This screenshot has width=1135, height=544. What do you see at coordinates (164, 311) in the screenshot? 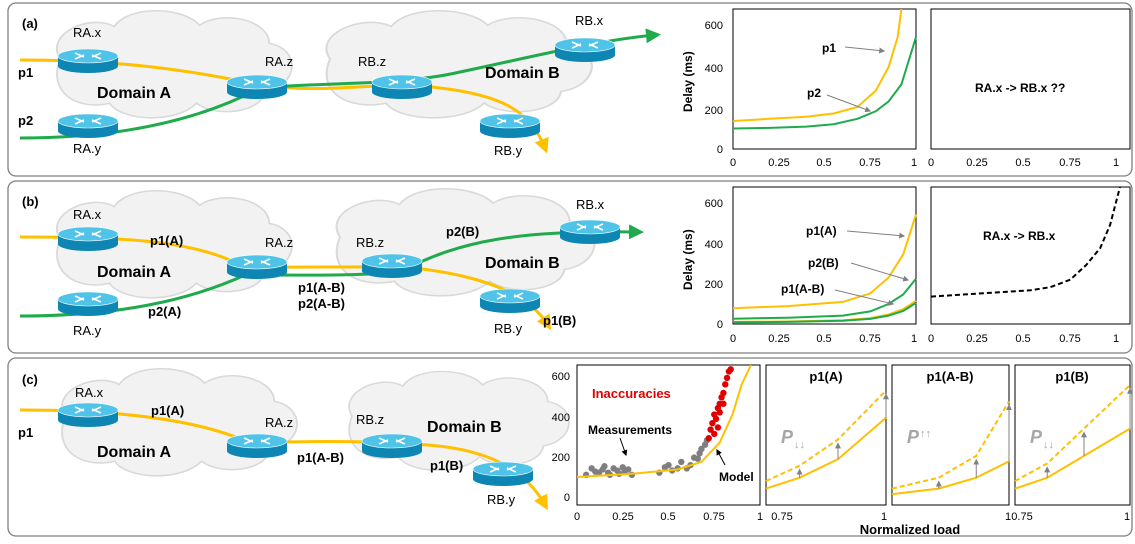
I see `path-label: p2(A)` at bounding box center [164, 311].